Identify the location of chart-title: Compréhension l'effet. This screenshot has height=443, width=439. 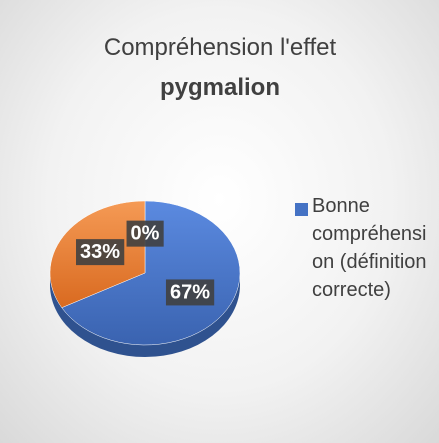
(220, 47).